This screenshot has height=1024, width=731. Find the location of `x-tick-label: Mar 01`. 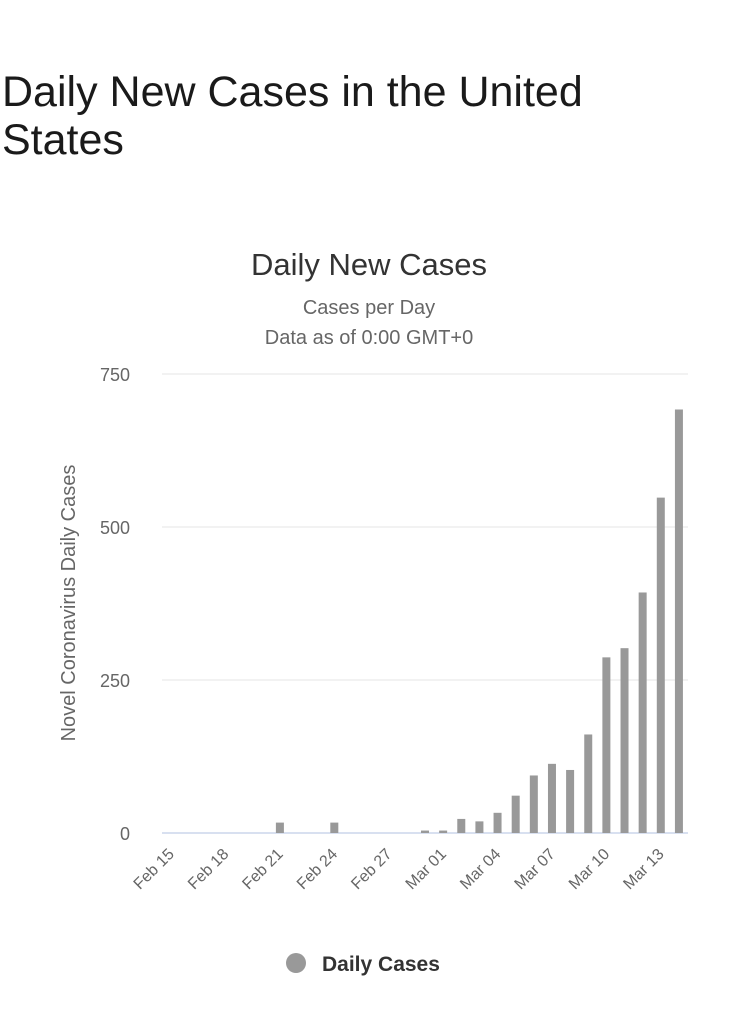

x-tick-label: Mar 01 is located at coordinates (426, 869).